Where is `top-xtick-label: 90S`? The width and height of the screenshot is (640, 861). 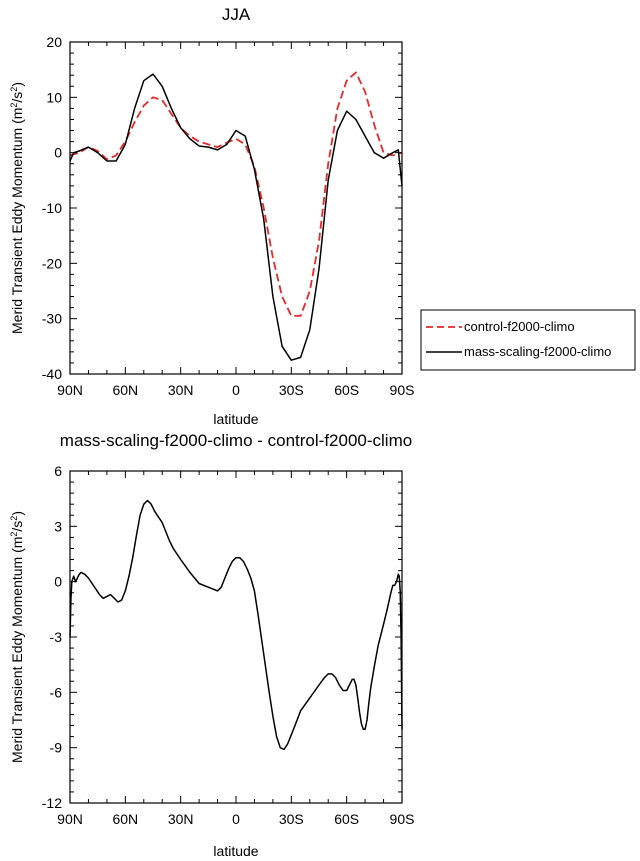 top-xtick-label: 90S is located at coordinates (402, 390).